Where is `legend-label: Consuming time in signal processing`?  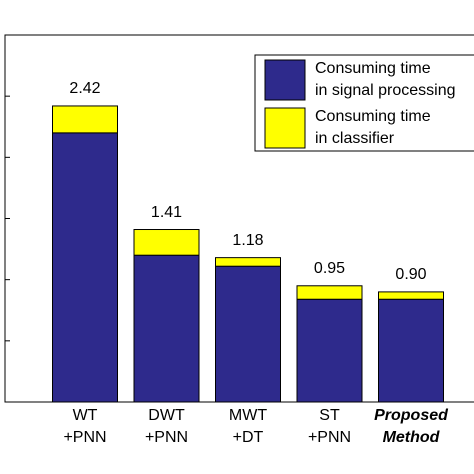 legend-label: Consuming time in signal processing is located at coordinates (385, 79).